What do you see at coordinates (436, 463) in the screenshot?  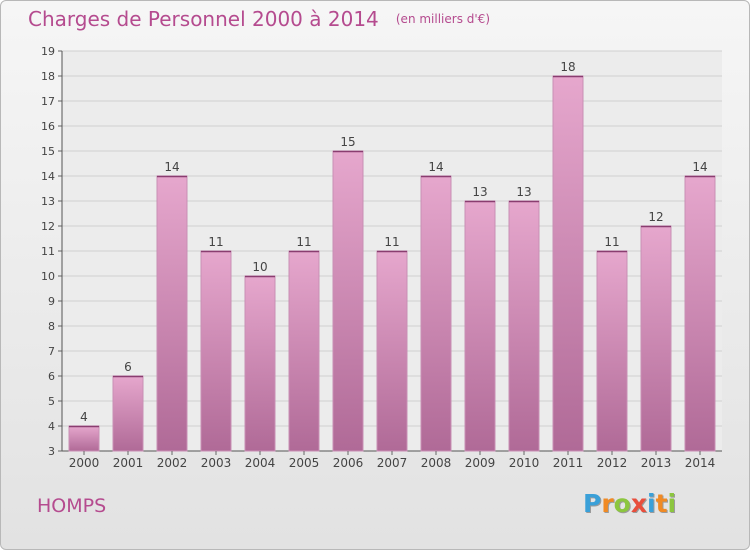 I see `x-tick-label: 2008` at bounding box center [436, 463].